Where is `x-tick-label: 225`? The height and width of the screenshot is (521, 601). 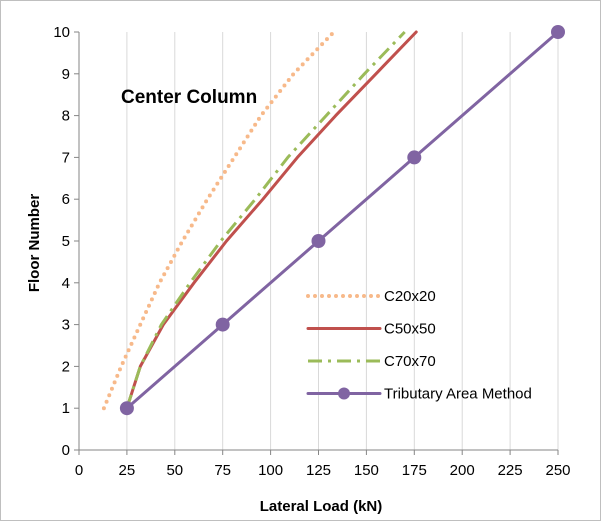 x-tick-label: 225 is located at coordinates (510, 470).